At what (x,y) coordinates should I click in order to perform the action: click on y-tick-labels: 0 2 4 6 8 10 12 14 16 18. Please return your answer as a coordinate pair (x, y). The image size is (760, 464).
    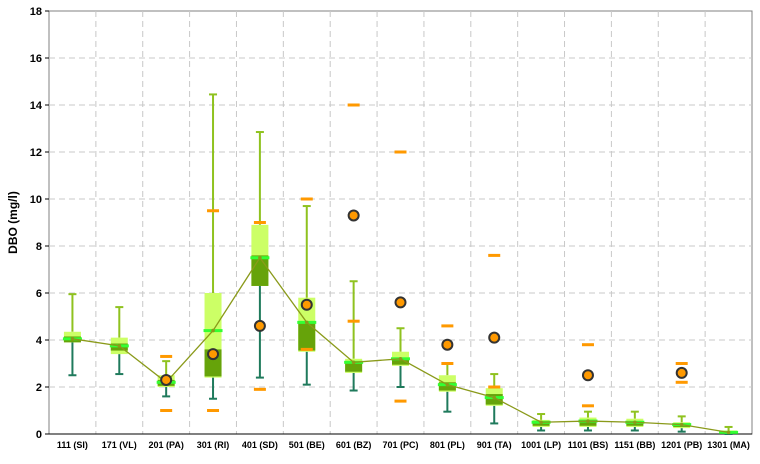
    Looking at the image, I should click on (36, 223).